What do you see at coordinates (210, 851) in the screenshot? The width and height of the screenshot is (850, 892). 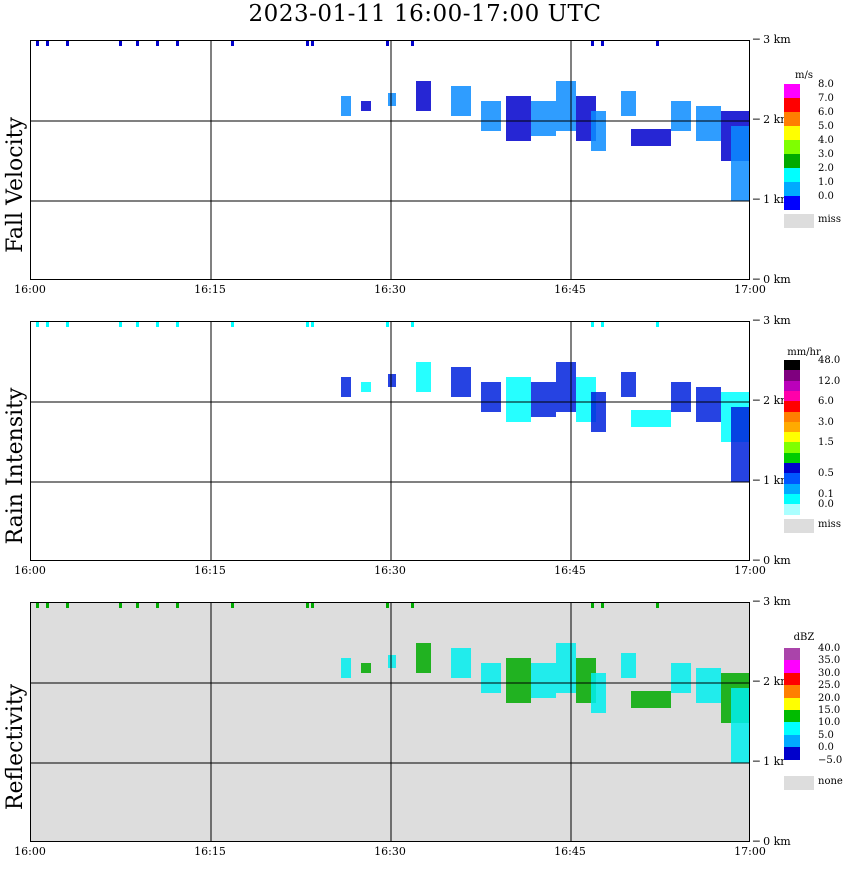 I see `time-tick-label: 16:15` at bounding box center [210, 851].